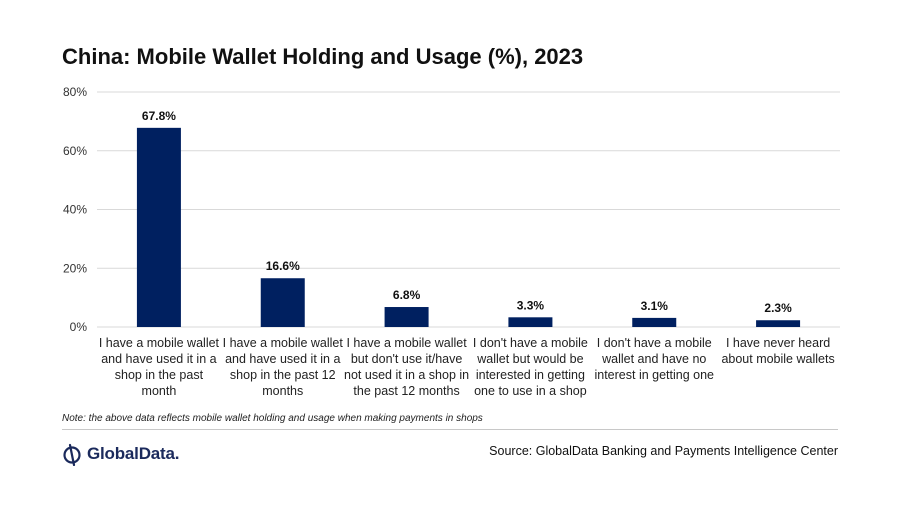  I want to click on category-label: I have never heard about mobile wallets, so click(777, 351).